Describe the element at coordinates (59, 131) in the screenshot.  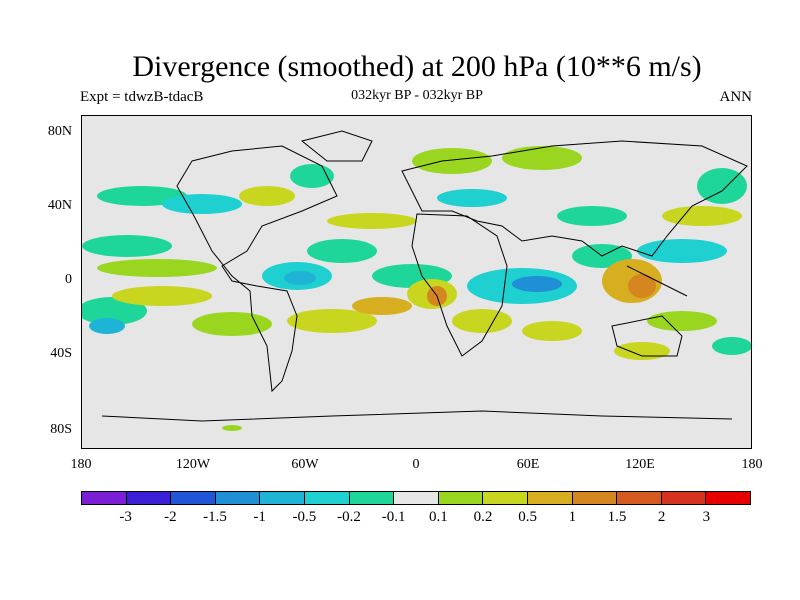
I see `y-tick-label-0: 80N` at that location.